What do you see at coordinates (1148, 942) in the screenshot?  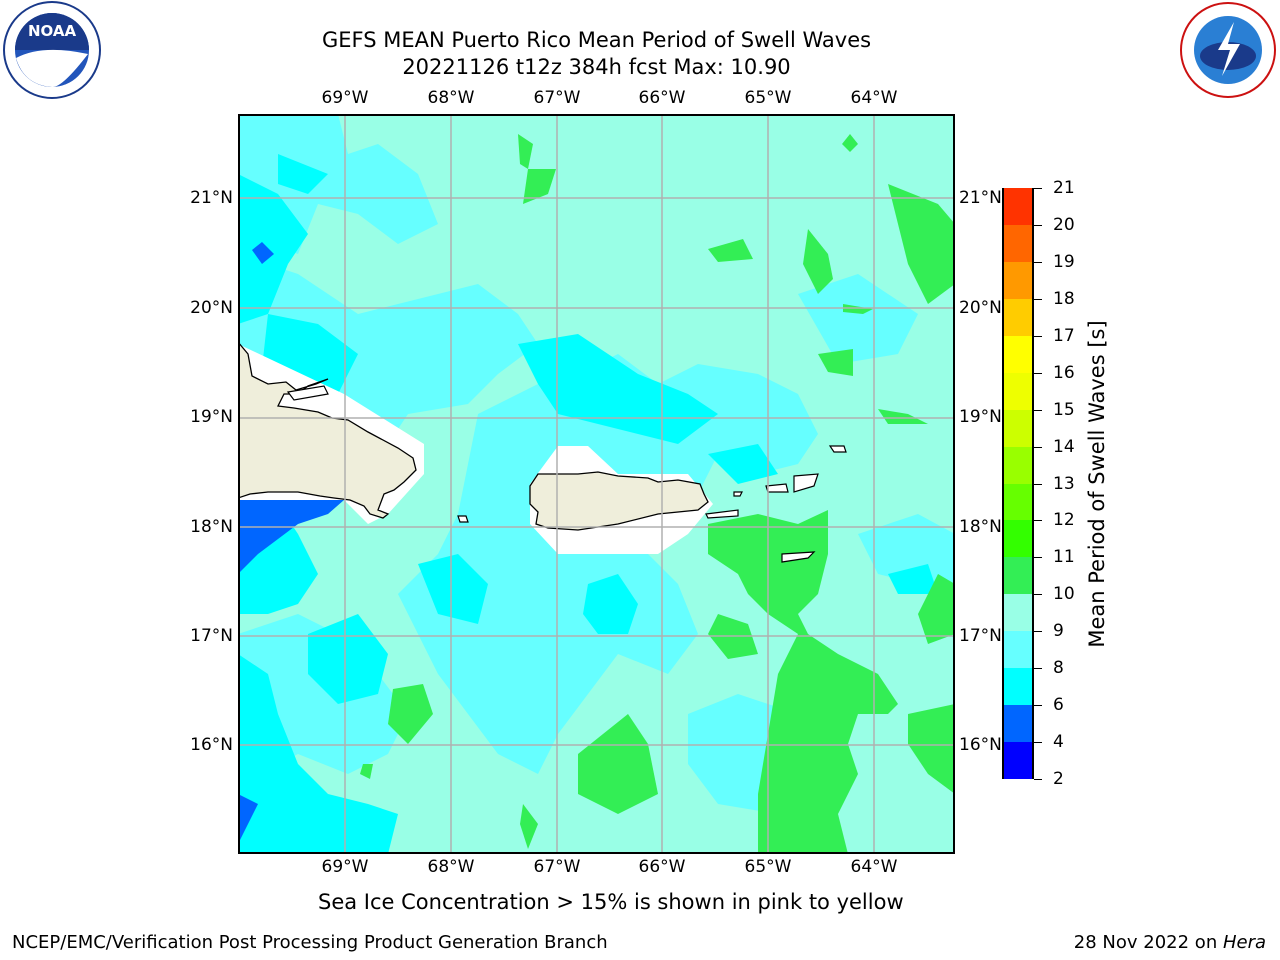 I see `footer-date-text: 28 Nov 2022 on` at bounding box center [1148, 942].